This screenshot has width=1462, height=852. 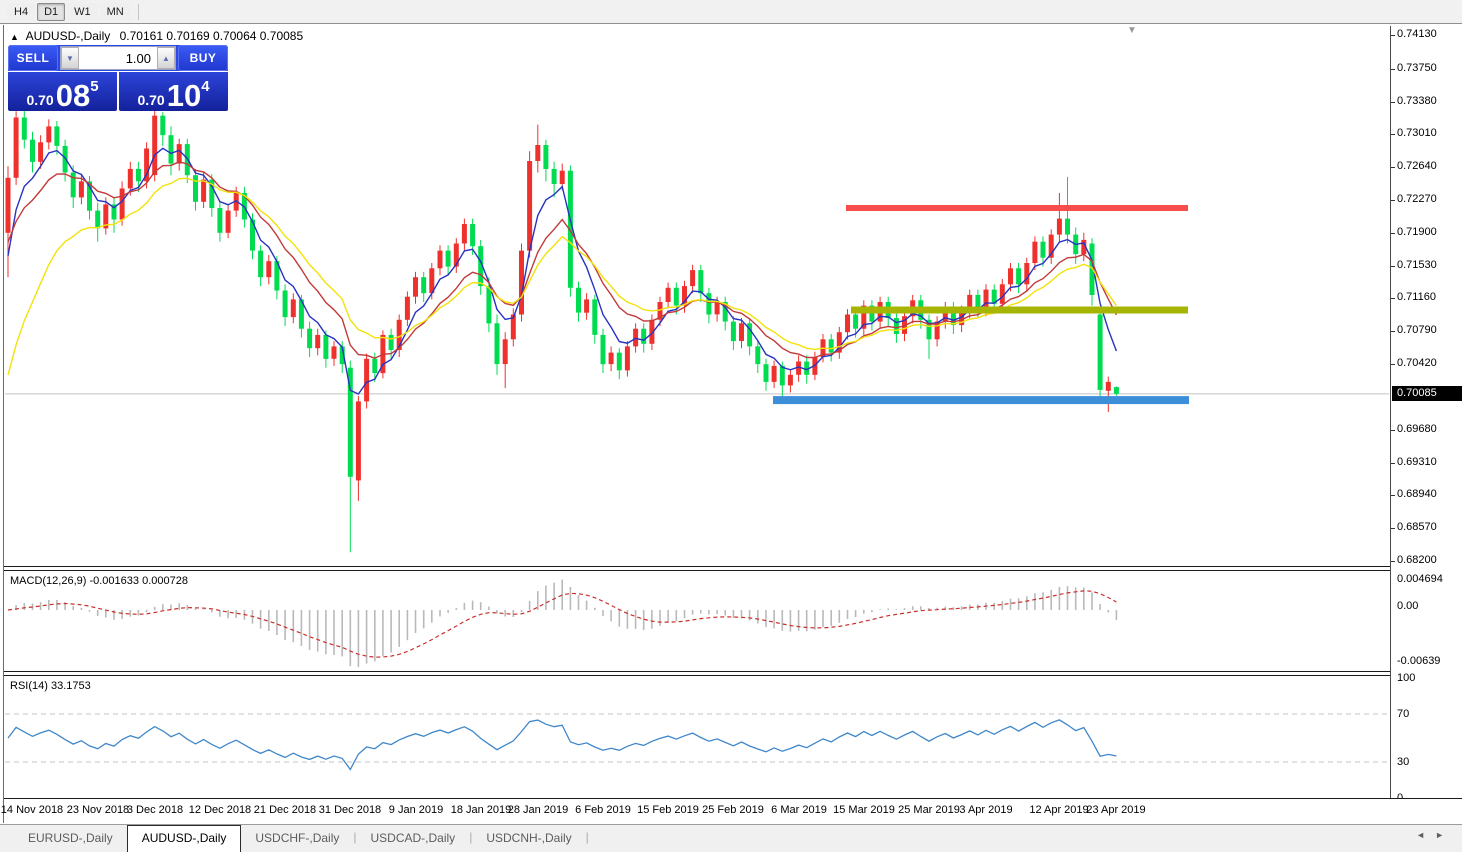 What do you see at coordinates (203, 58) in the screenshot?
I see `buy-button: BUY` at bounding box center [203, 58].